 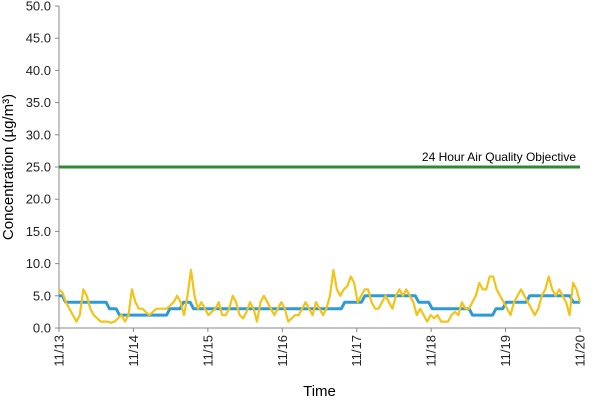 I want to click on x-axis-ticks: 11/13 11/14 11/15 11/16 11/17 11/18 11/19 11/20, so click(x=320, y=347).